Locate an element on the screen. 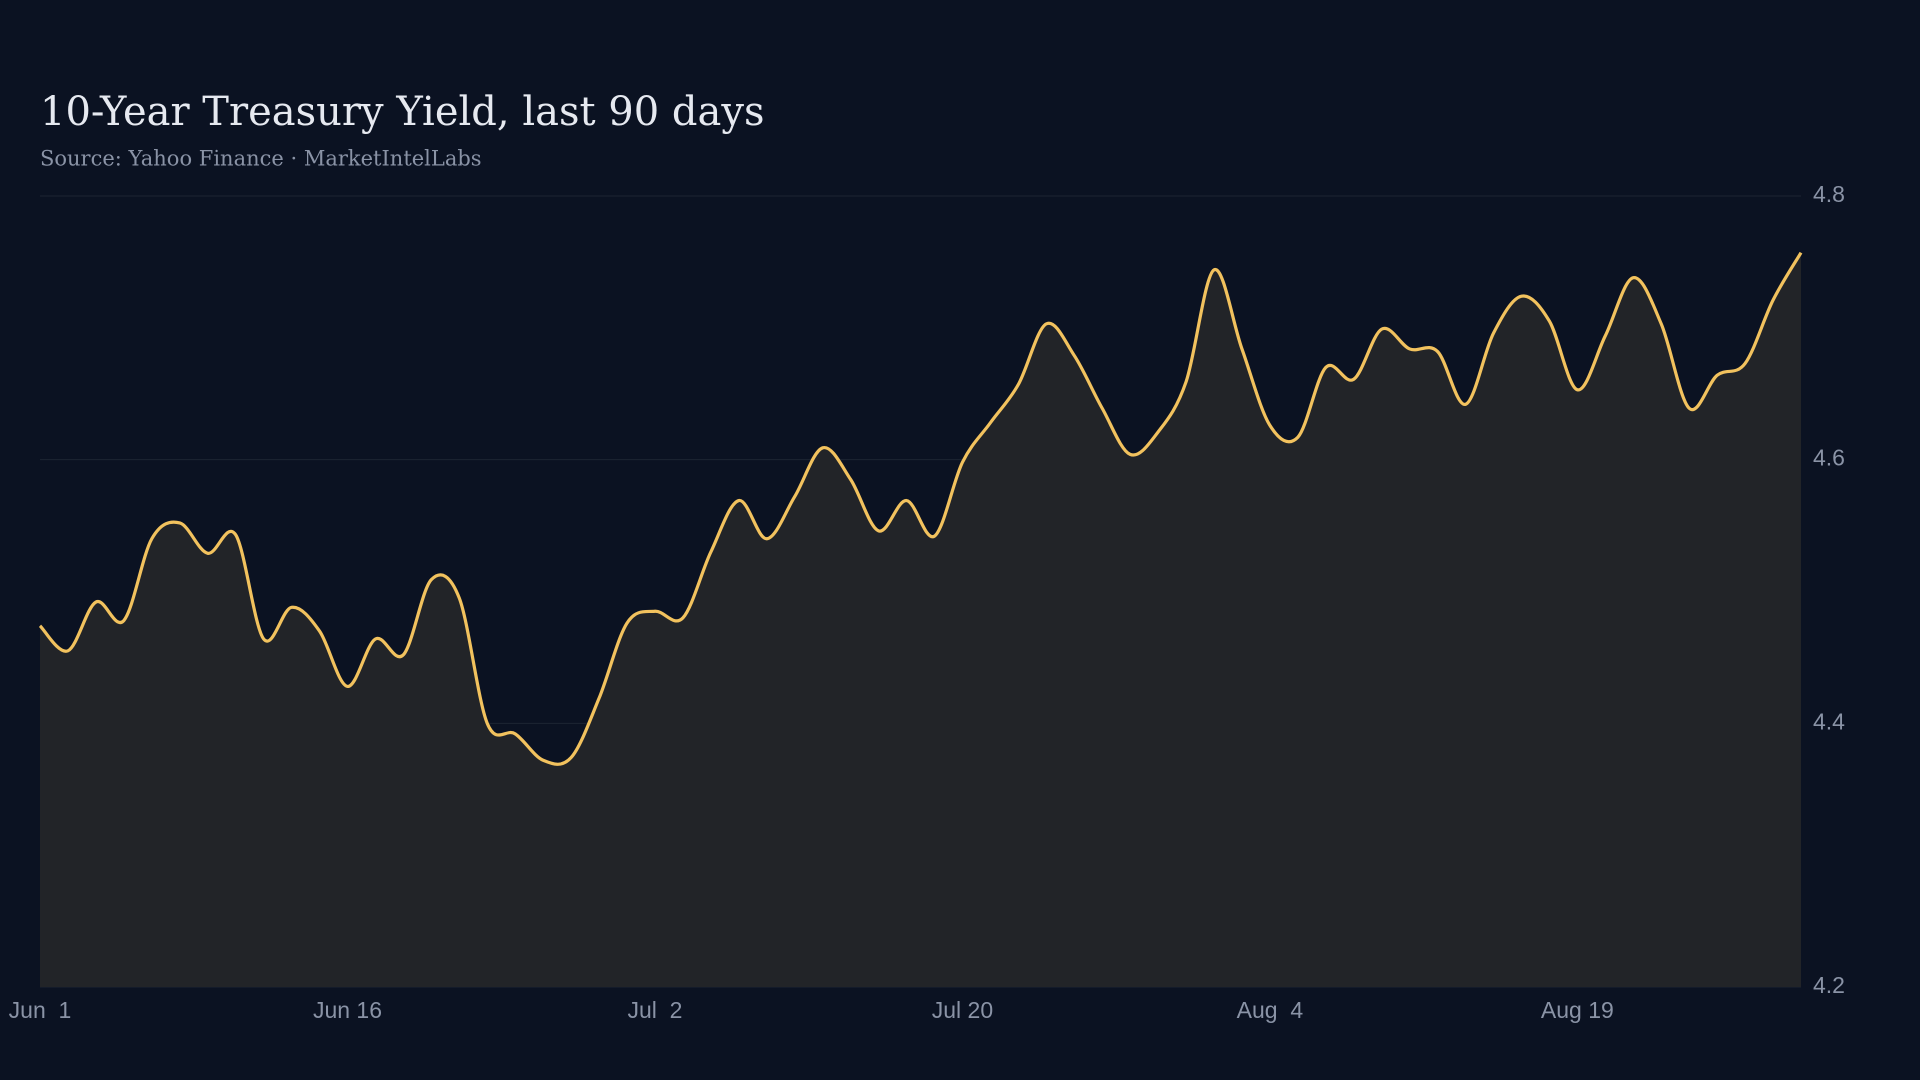 The height and width of the screenshot is (1080, 1920). x-tick-label: Aug 4 is located at coordinates (1270, 1010).